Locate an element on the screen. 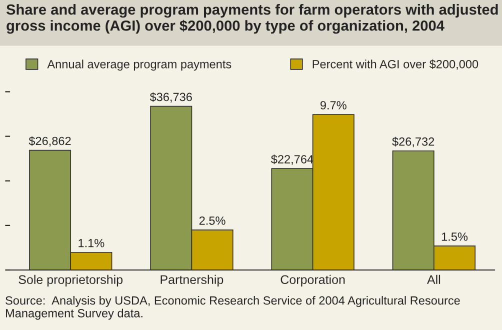 The image size is (502, 330). data-label: 9.7% is located at coordinates (333, 105).